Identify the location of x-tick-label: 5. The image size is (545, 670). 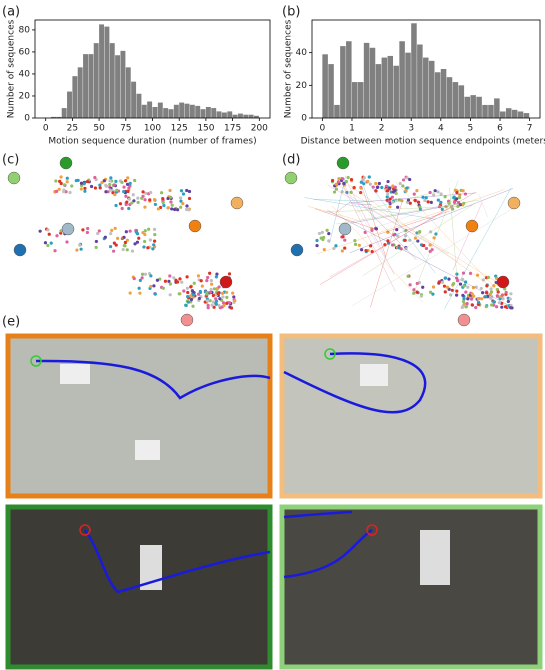
(471, 129).